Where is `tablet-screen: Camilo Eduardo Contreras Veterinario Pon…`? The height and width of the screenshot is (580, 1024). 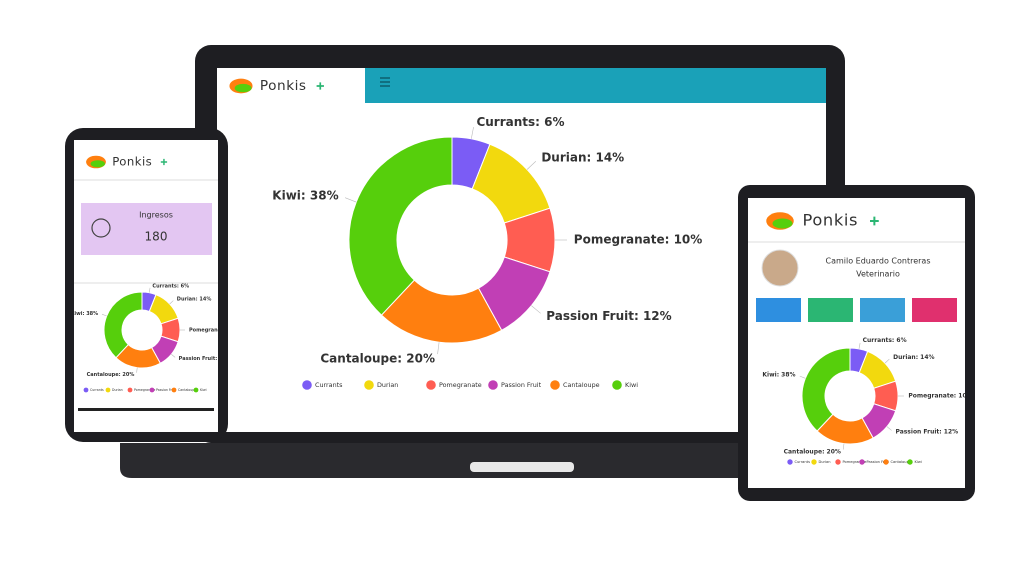
tablet-screen: Camilo Eduardo Contreras Veterinario Pon… is located at coordinates (860, 343).